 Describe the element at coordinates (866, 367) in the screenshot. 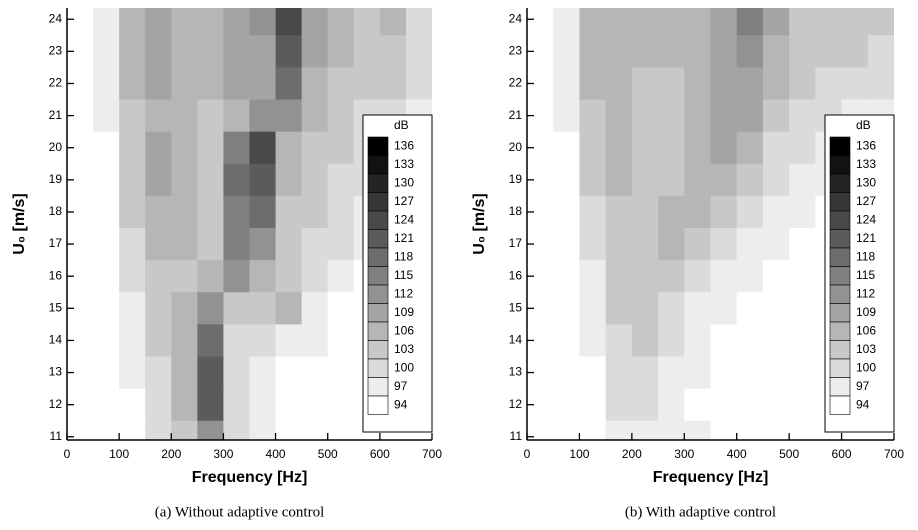

I see `colorbar-label: 100` at that location.